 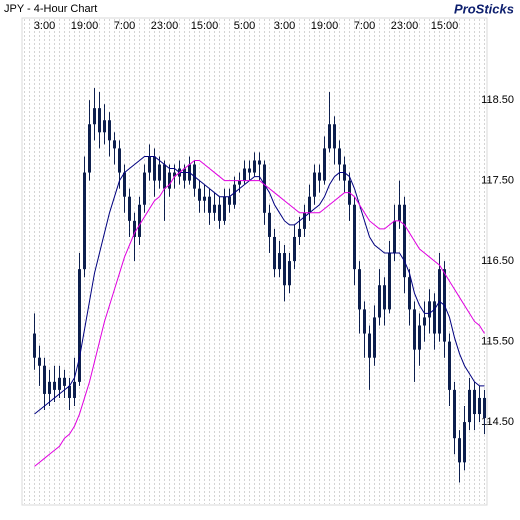 I want to click on x-tick-label: 5:00, so click(x=244, y=26).